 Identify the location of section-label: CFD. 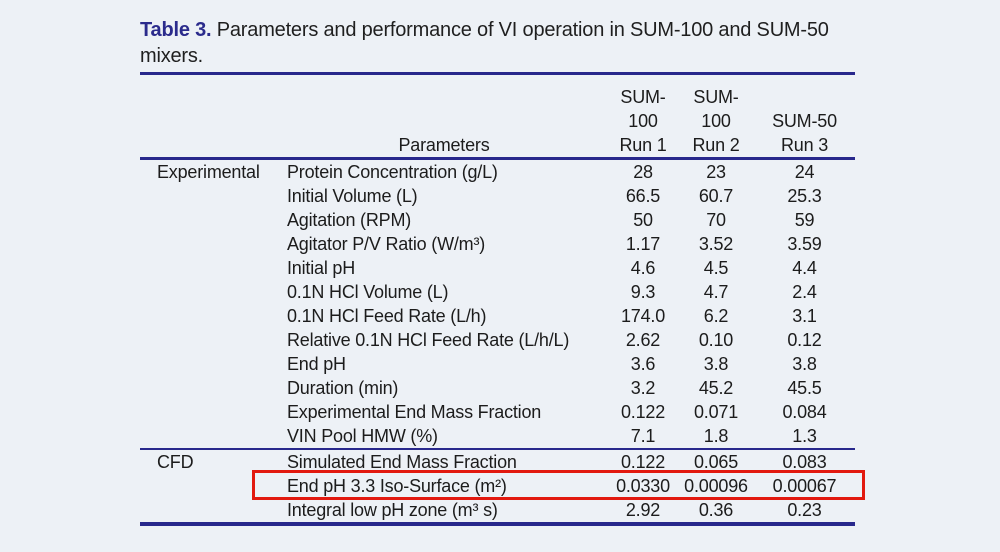
(175, 461).